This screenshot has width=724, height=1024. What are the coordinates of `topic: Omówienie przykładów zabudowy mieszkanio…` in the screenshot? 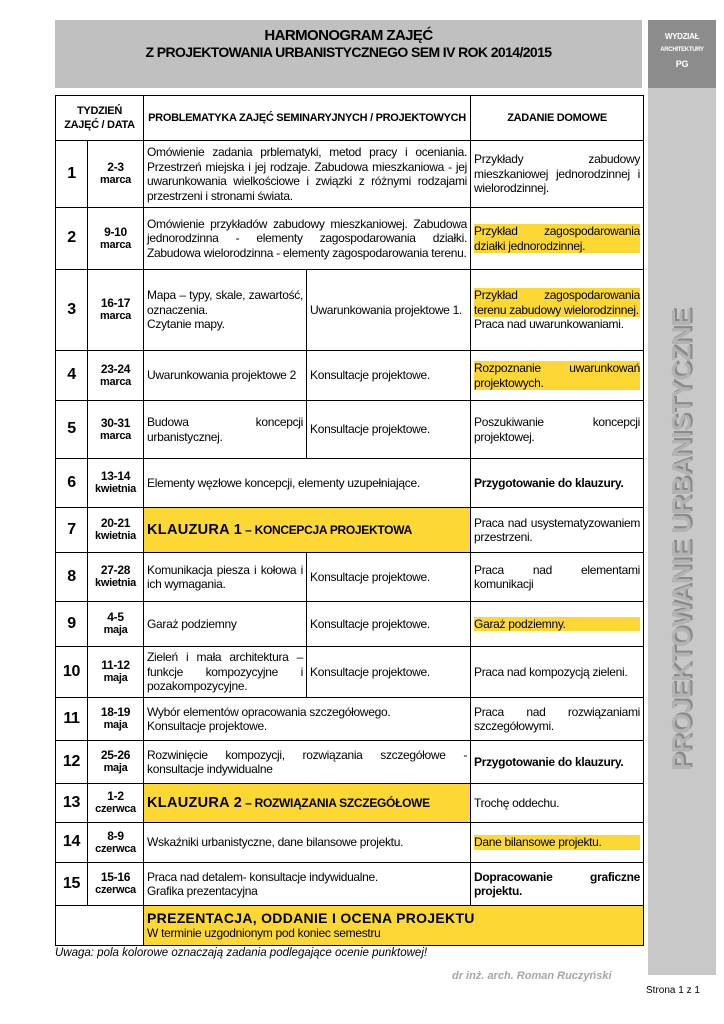 It's located at (307, 238).